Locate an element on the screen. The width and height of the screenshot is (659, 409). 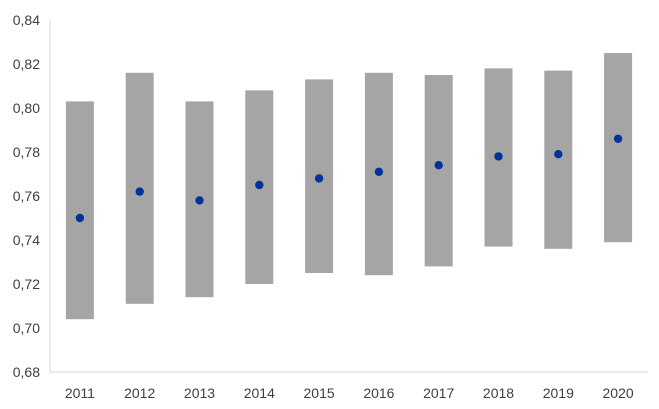
x-tick-label: 2016 is located at coordinates (378, 393).